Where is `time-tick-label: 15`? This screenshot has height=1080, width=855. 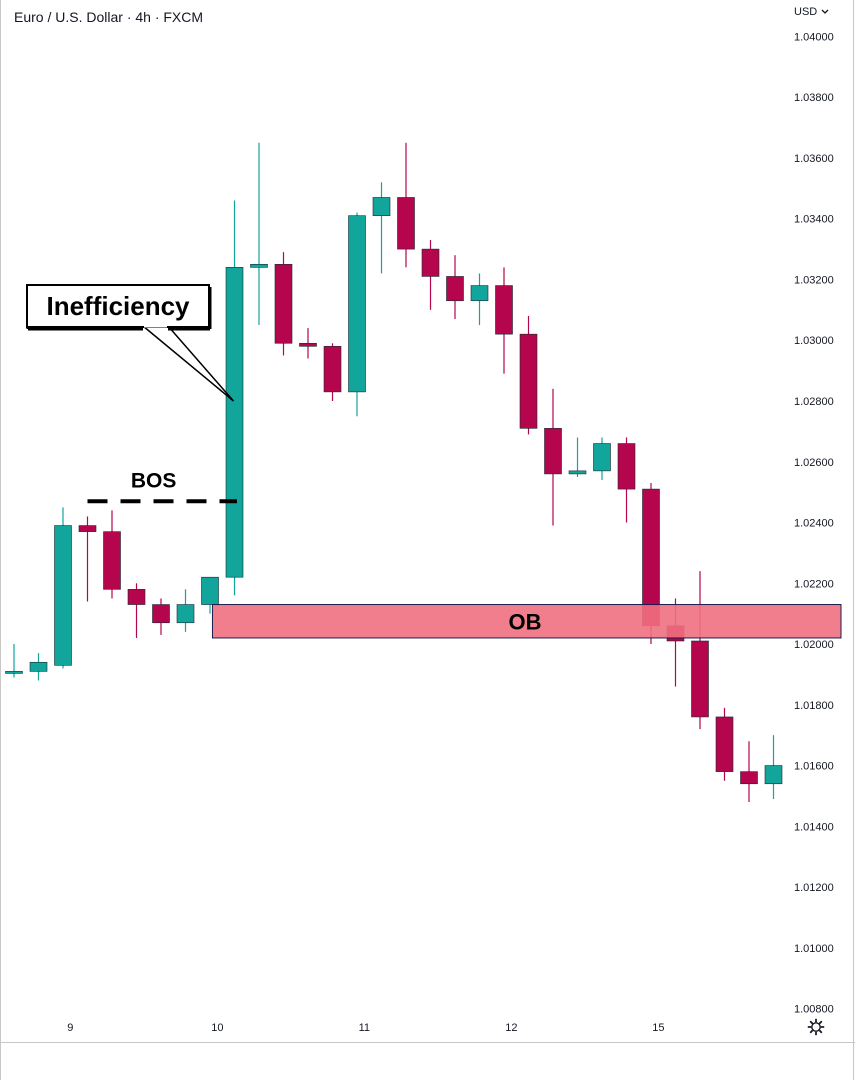
time-tick-label: 15 is located at coordinates (658, 1028).